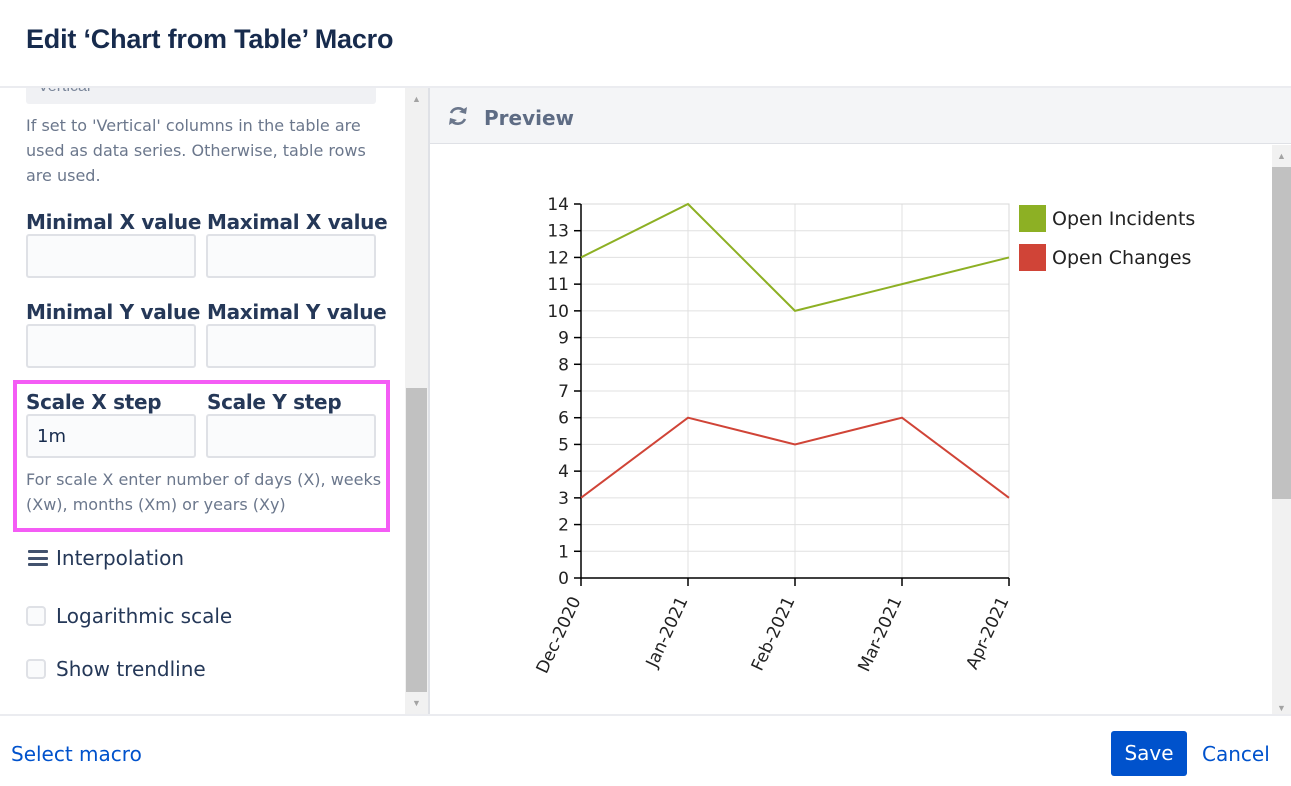  What do you see at coordinates (645, 43) in the screenshot?
I see `dialog-header: Edit ‘Chart from Table’ Macro` at bounding box center [645, 43].